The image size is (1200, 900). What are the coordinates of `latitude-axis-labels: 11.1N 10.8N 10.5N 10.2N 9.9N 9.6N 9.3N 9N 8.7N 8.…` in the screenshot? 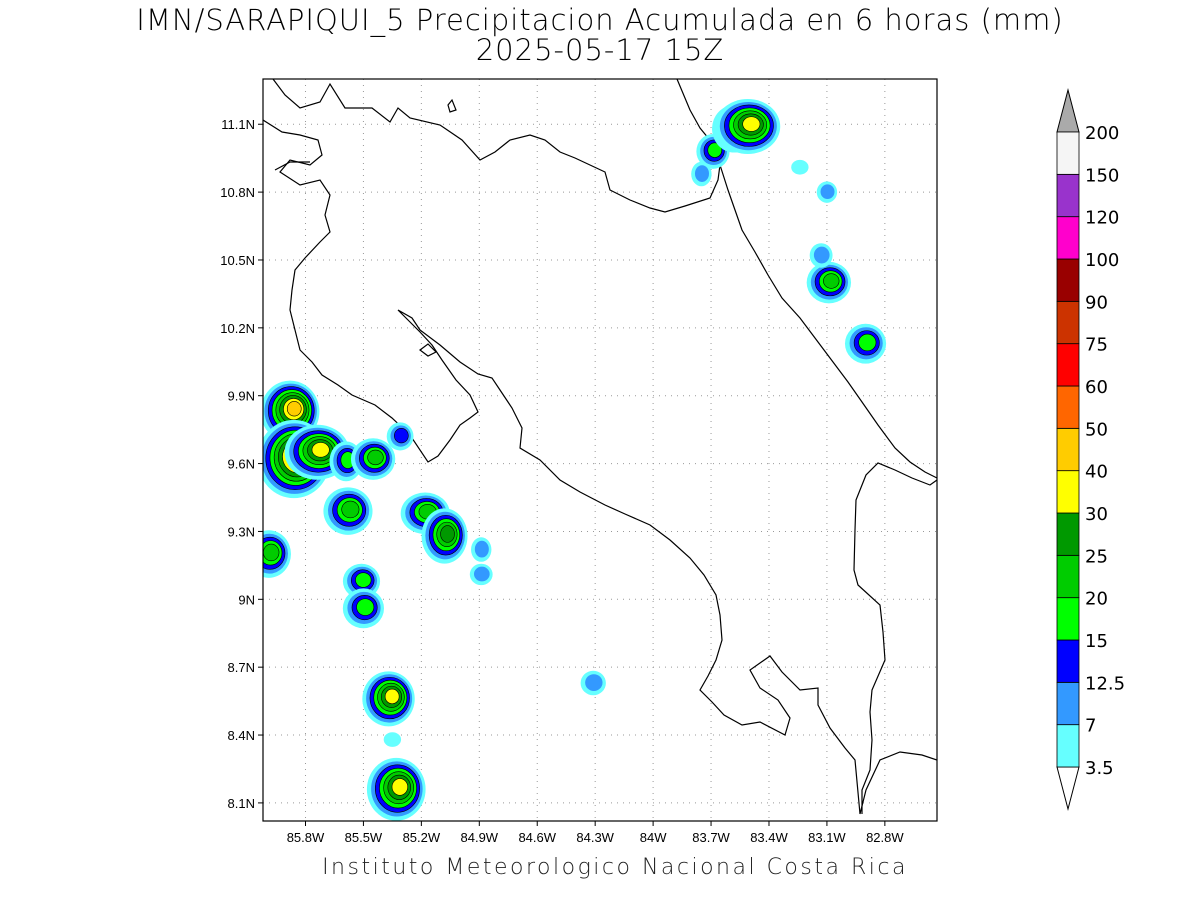 It's located at (241, 464).